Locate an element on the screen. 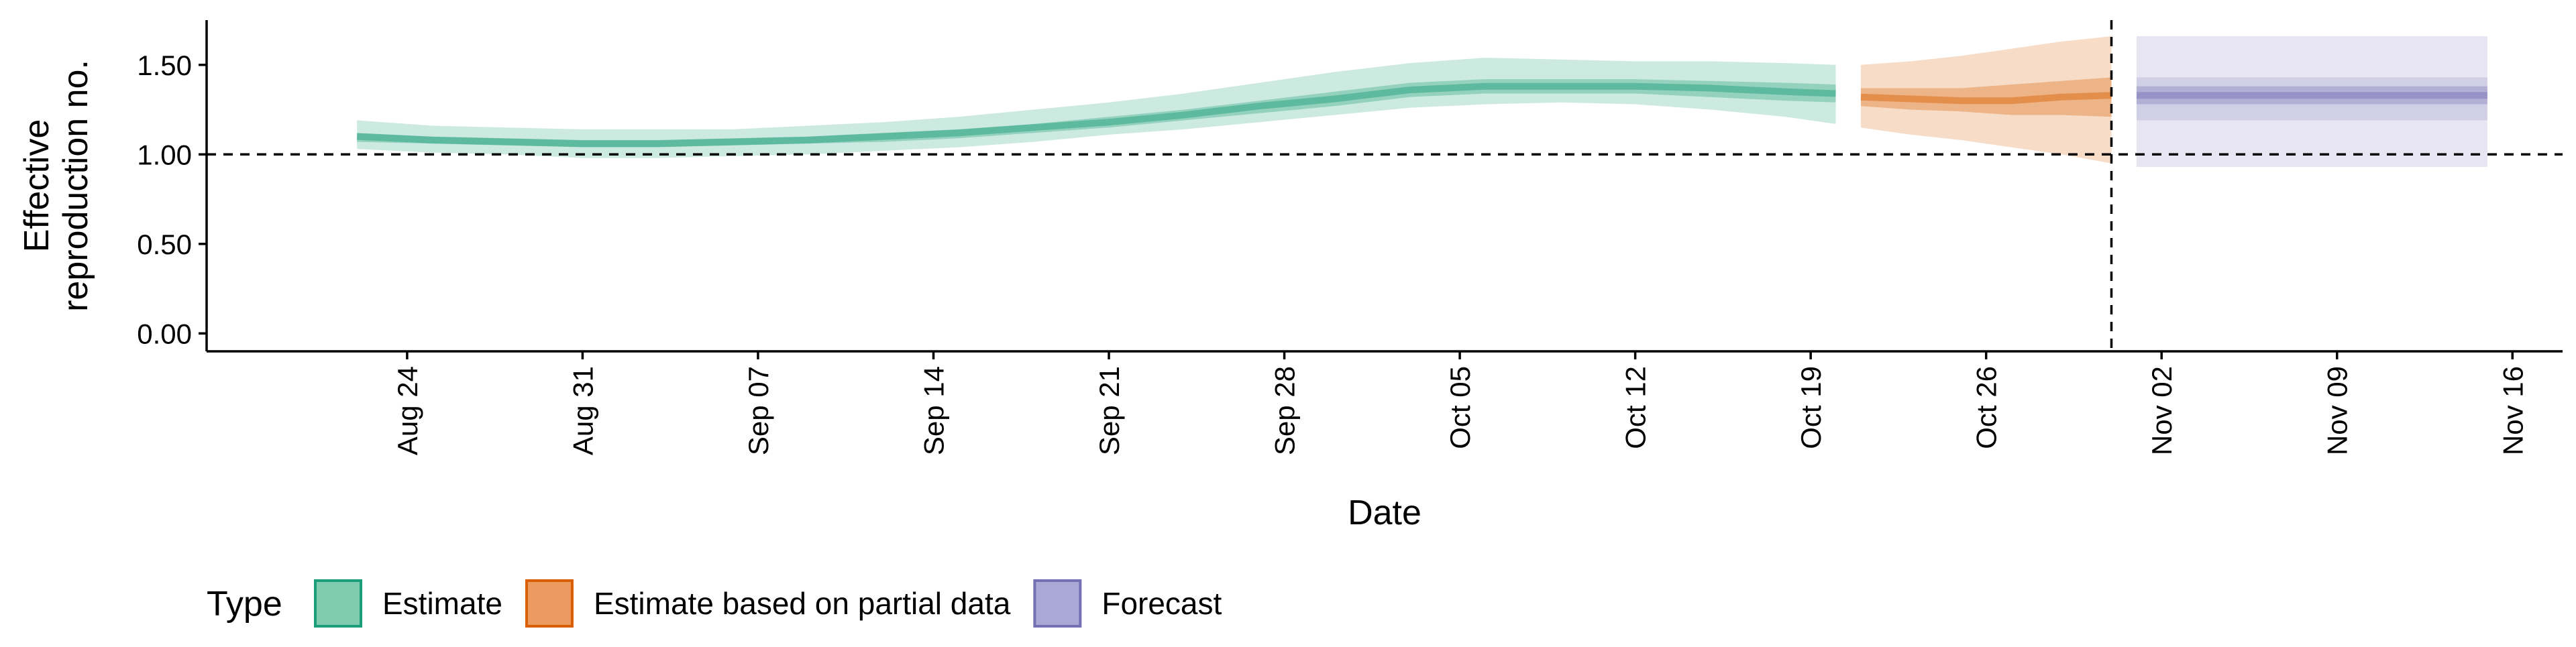  legend-label: Forecast is located at coordinates (1162, 603).